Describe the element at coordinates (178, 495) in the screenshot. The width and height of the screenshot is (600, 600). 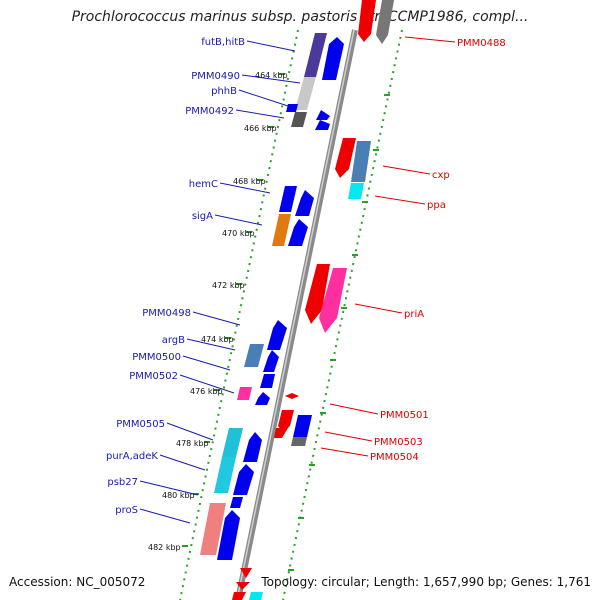
I see `kbp-label: 480 kbp` at that location.